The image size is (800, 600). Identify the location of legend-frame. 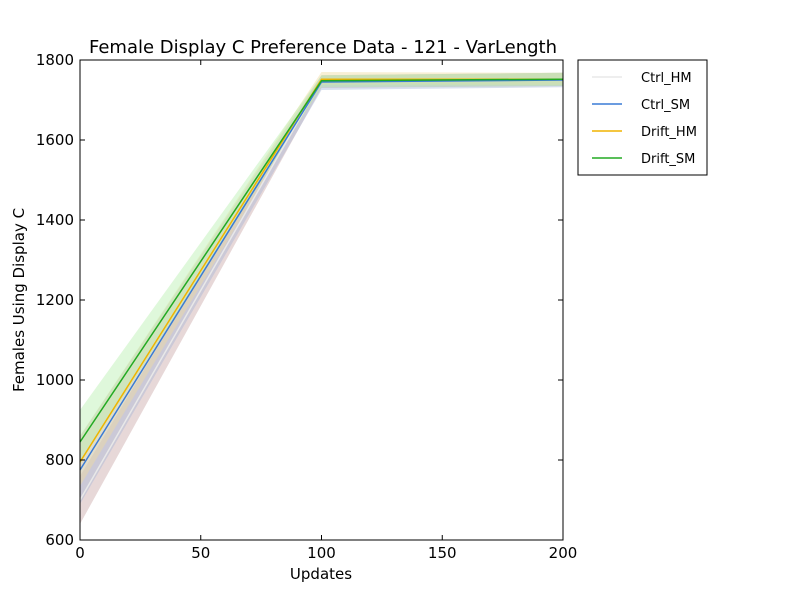
(642, 117).